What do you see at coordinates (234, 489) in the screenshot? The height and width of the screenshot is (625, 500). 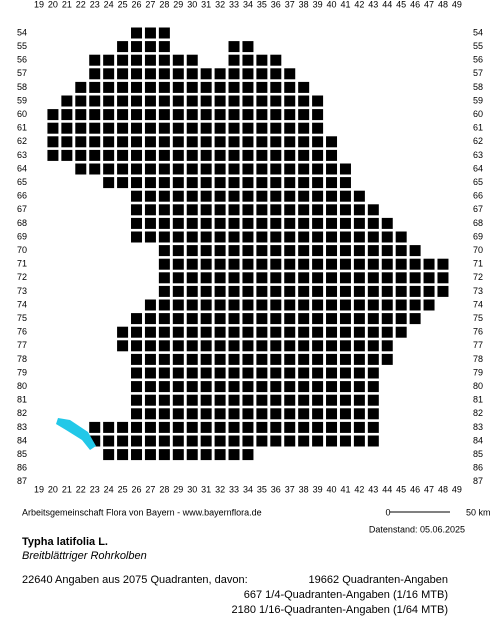 I see `x-label: 33` at bounding box center [234, 489].